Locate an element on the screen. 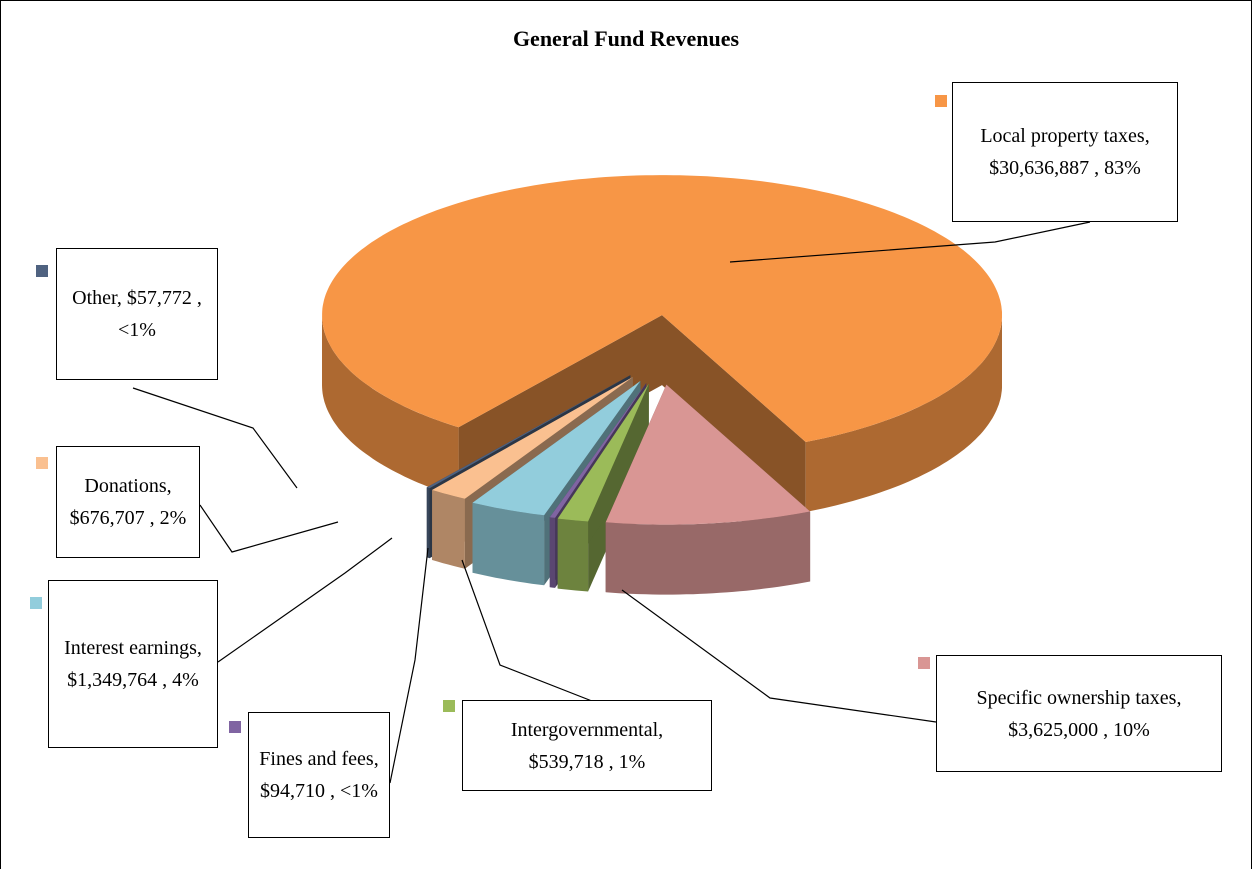  label-value: $94,710 , is located at coordinates (298, 791).